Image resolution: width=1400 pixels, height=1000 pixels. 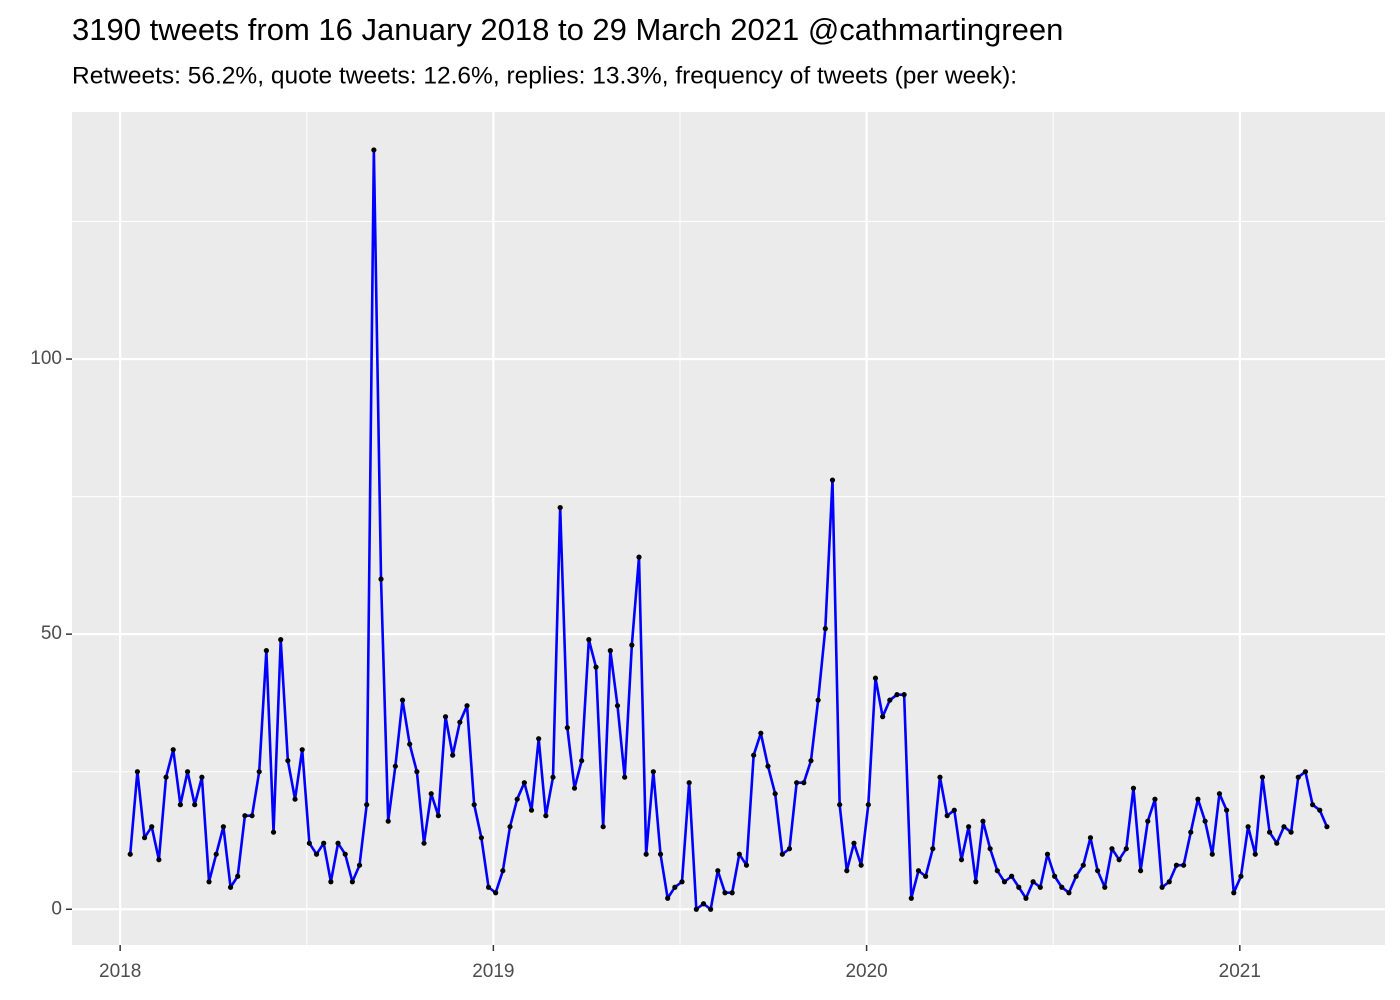 I want to click on y-tick-label: 100, so click(x=46, y=358).